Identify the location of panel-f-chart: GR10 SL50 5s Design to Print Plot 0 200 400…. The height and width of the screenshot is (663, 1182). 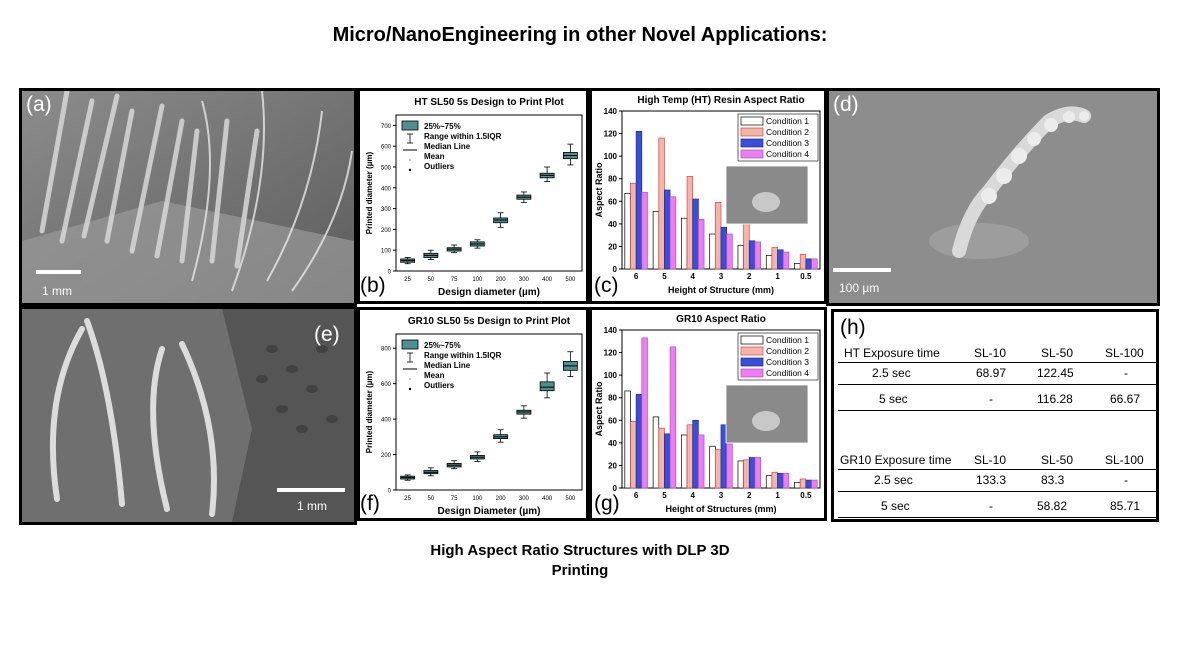
(473, 414).